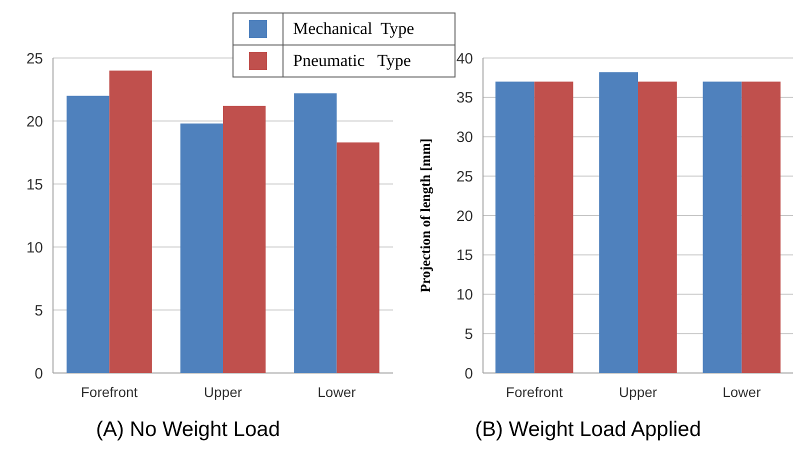 The width and height of the screenshot is (801, 457). I want to click on legend-label: Mechanical Type, so click(353, 28).